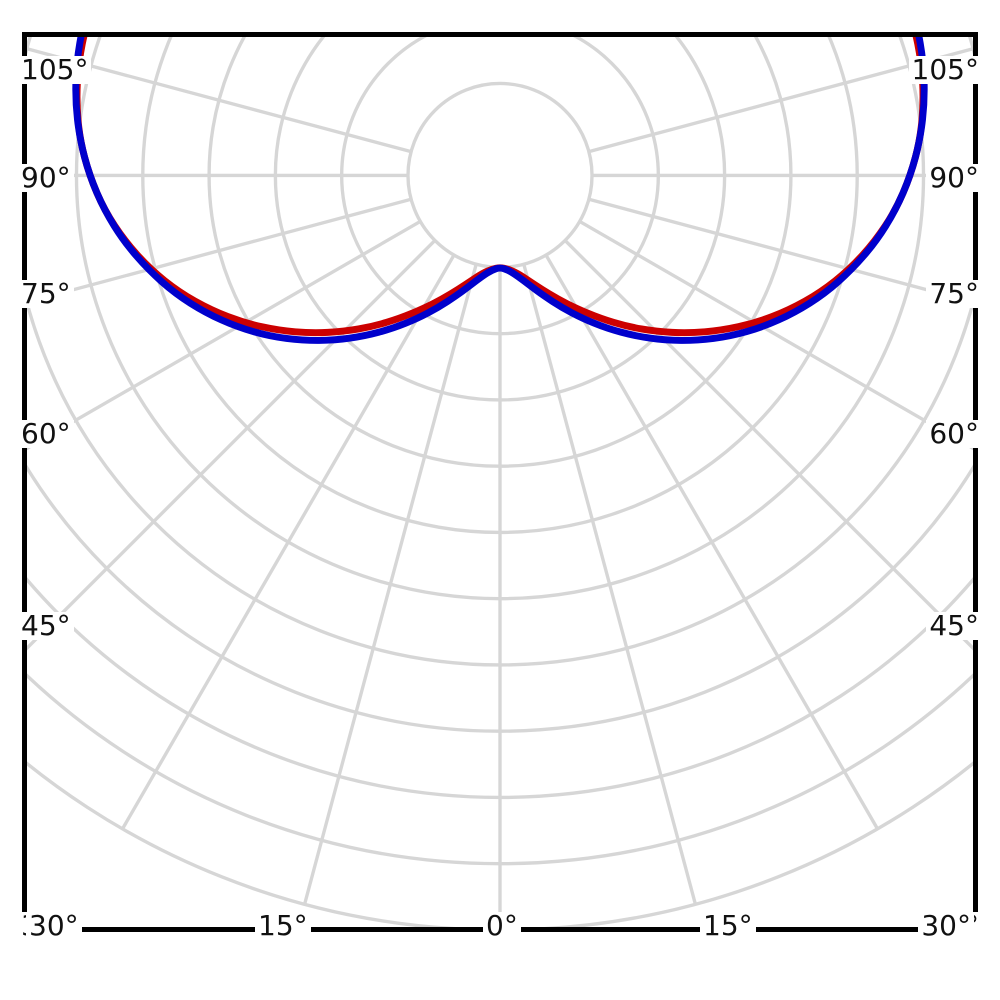 Image resolution: width=1000 pixels, height=1000 pixels. What do you see at coordinates (946, 926) in the screenshot?
I see `axis-label-bottom-30-right: 30°` at bounding box center [946, 926].